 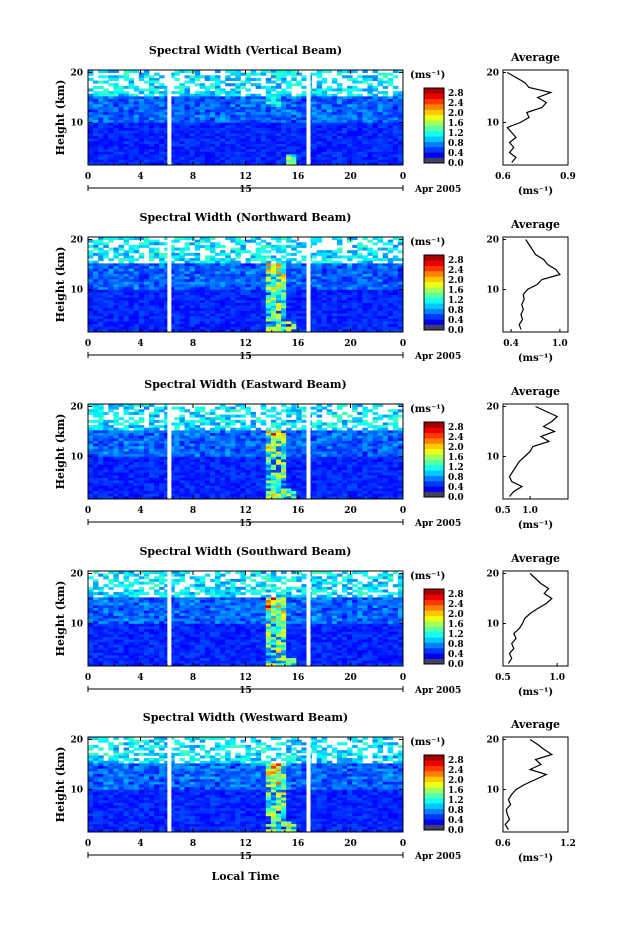 I want to click on colorbar-tick-label: 0.8, so click(x=456, y=311).